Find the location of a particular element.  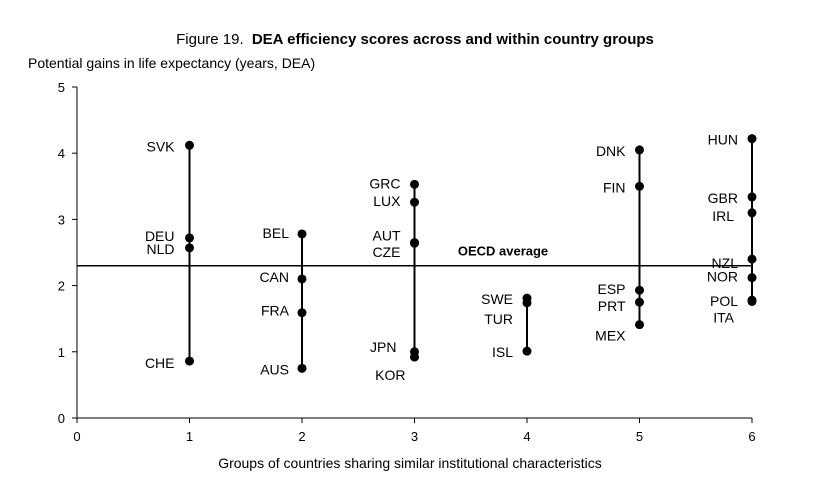

x-tick-label: 3 is located at coordinates (414, 436).